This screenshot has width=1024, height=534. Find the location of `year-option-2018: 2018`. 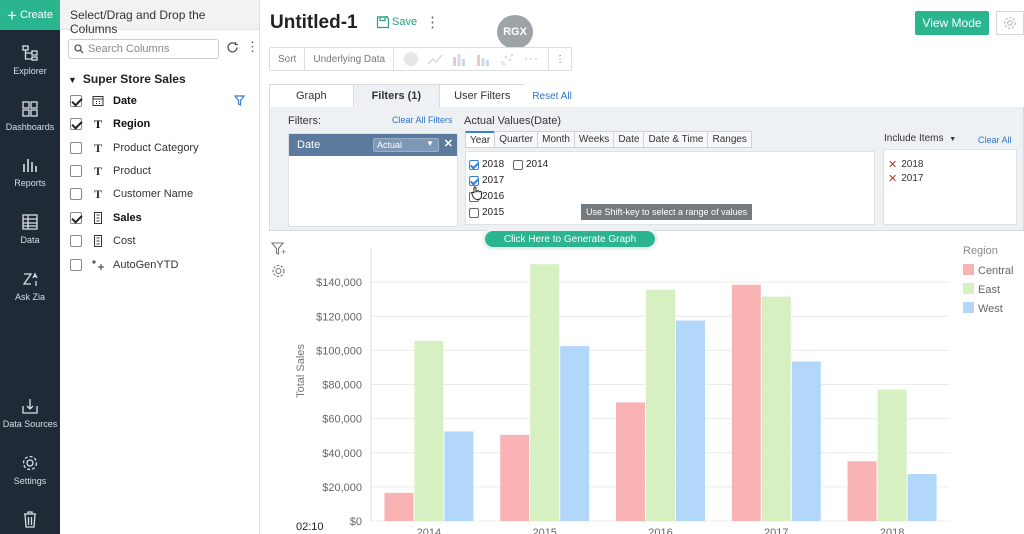

year-option-2018: 2018 is located at coordinates (486, 164).